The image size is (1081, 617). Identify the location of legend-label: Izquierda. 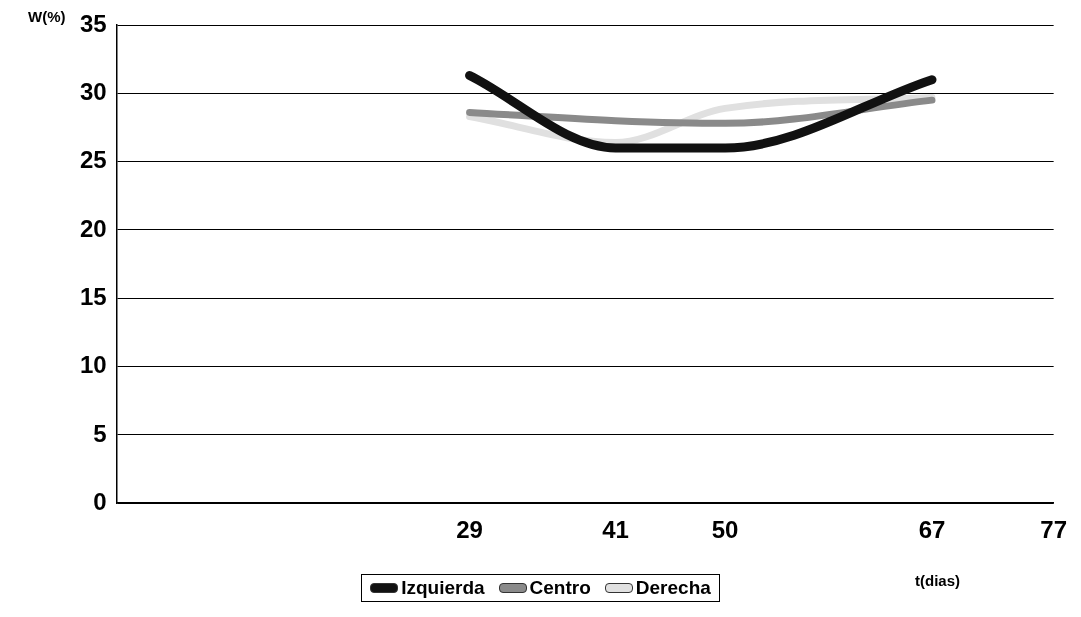
(443, 588).